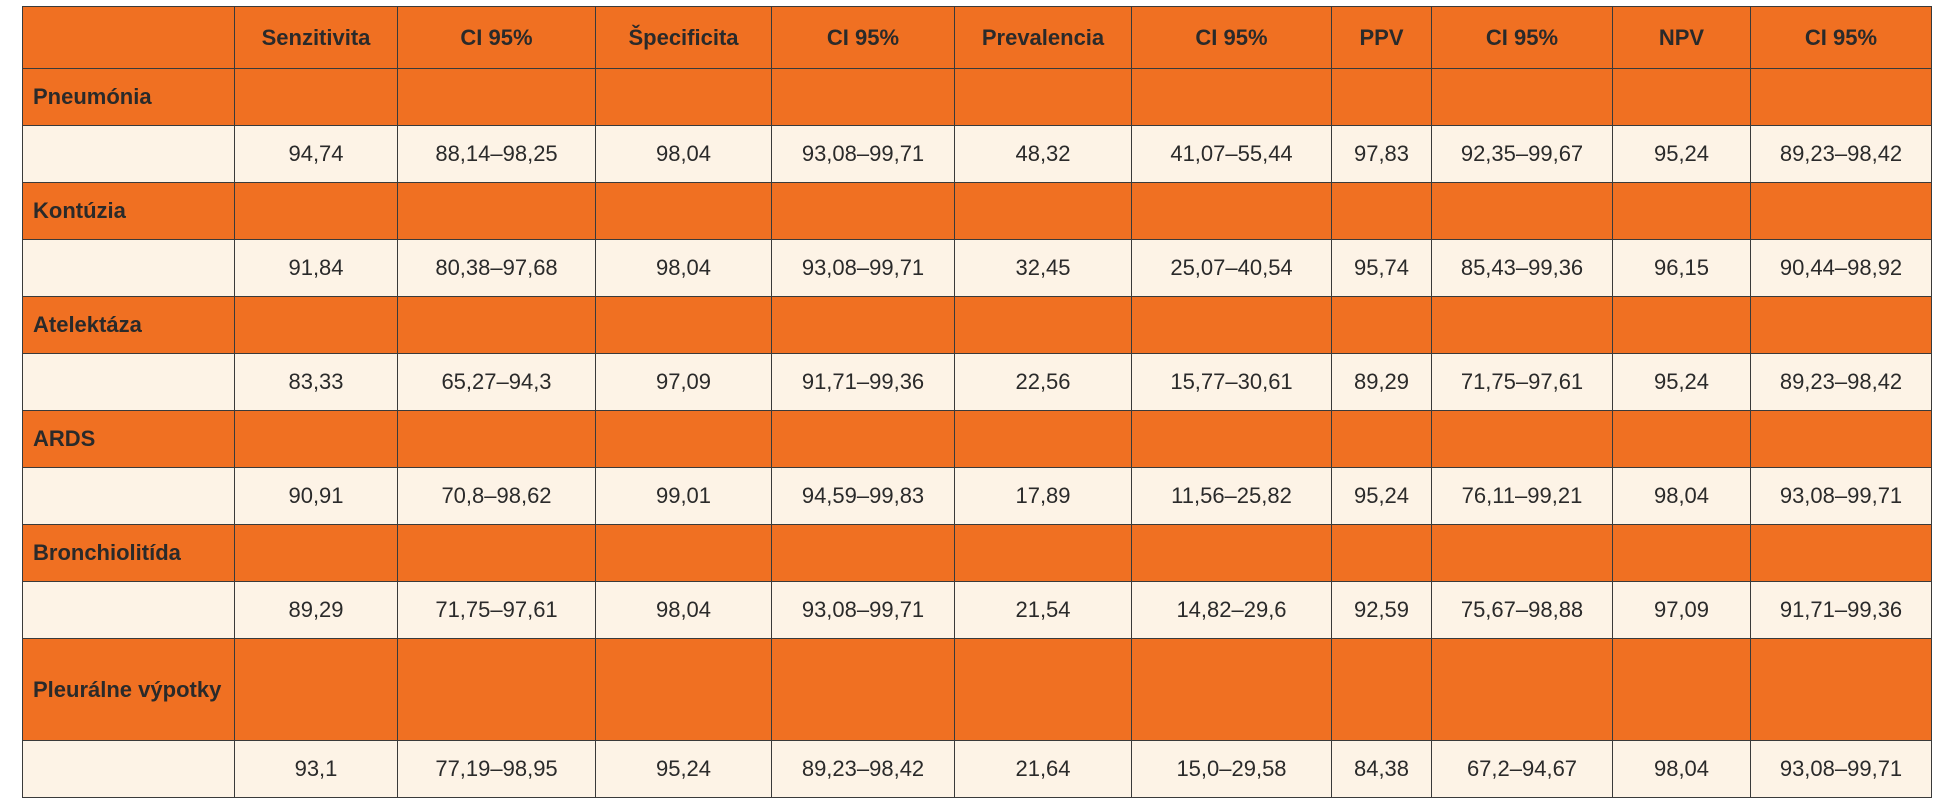 The width and height of the screenshot is (1959, 800). What do you see at coordinates (1231, 154) in the screenshot?
I see `value-cell: 41,07–55,44` at bounding box center [1231, 154].